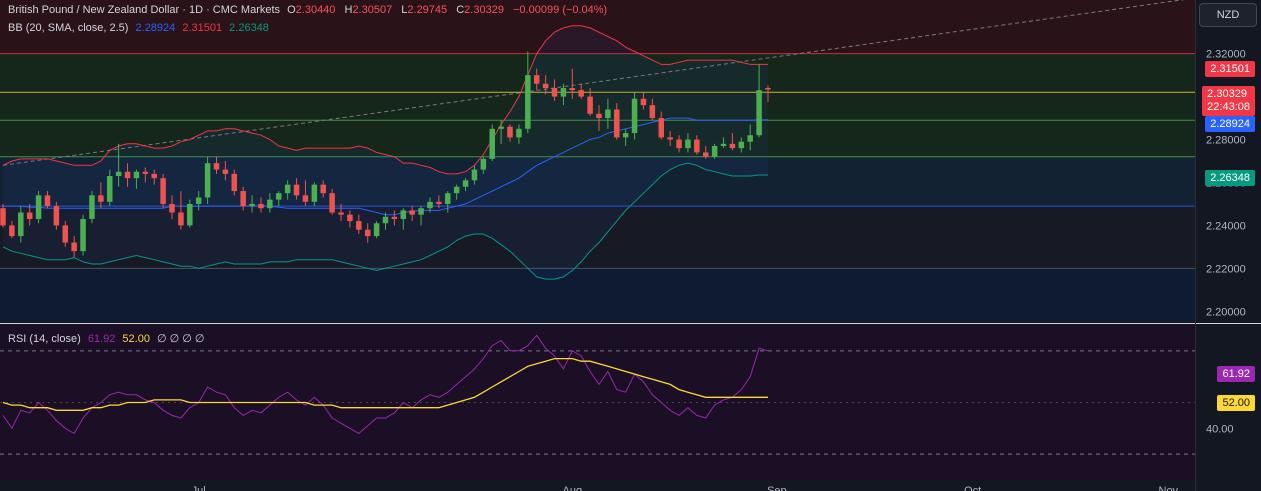 This screenshot has width=1261, height=491. Describe the element at coordinates (108, 338) in the screenshot. I see `rsi-legend: RSI (14, close) 61.92 52.00 ∅ ∅ ∅ ∅` at that location.